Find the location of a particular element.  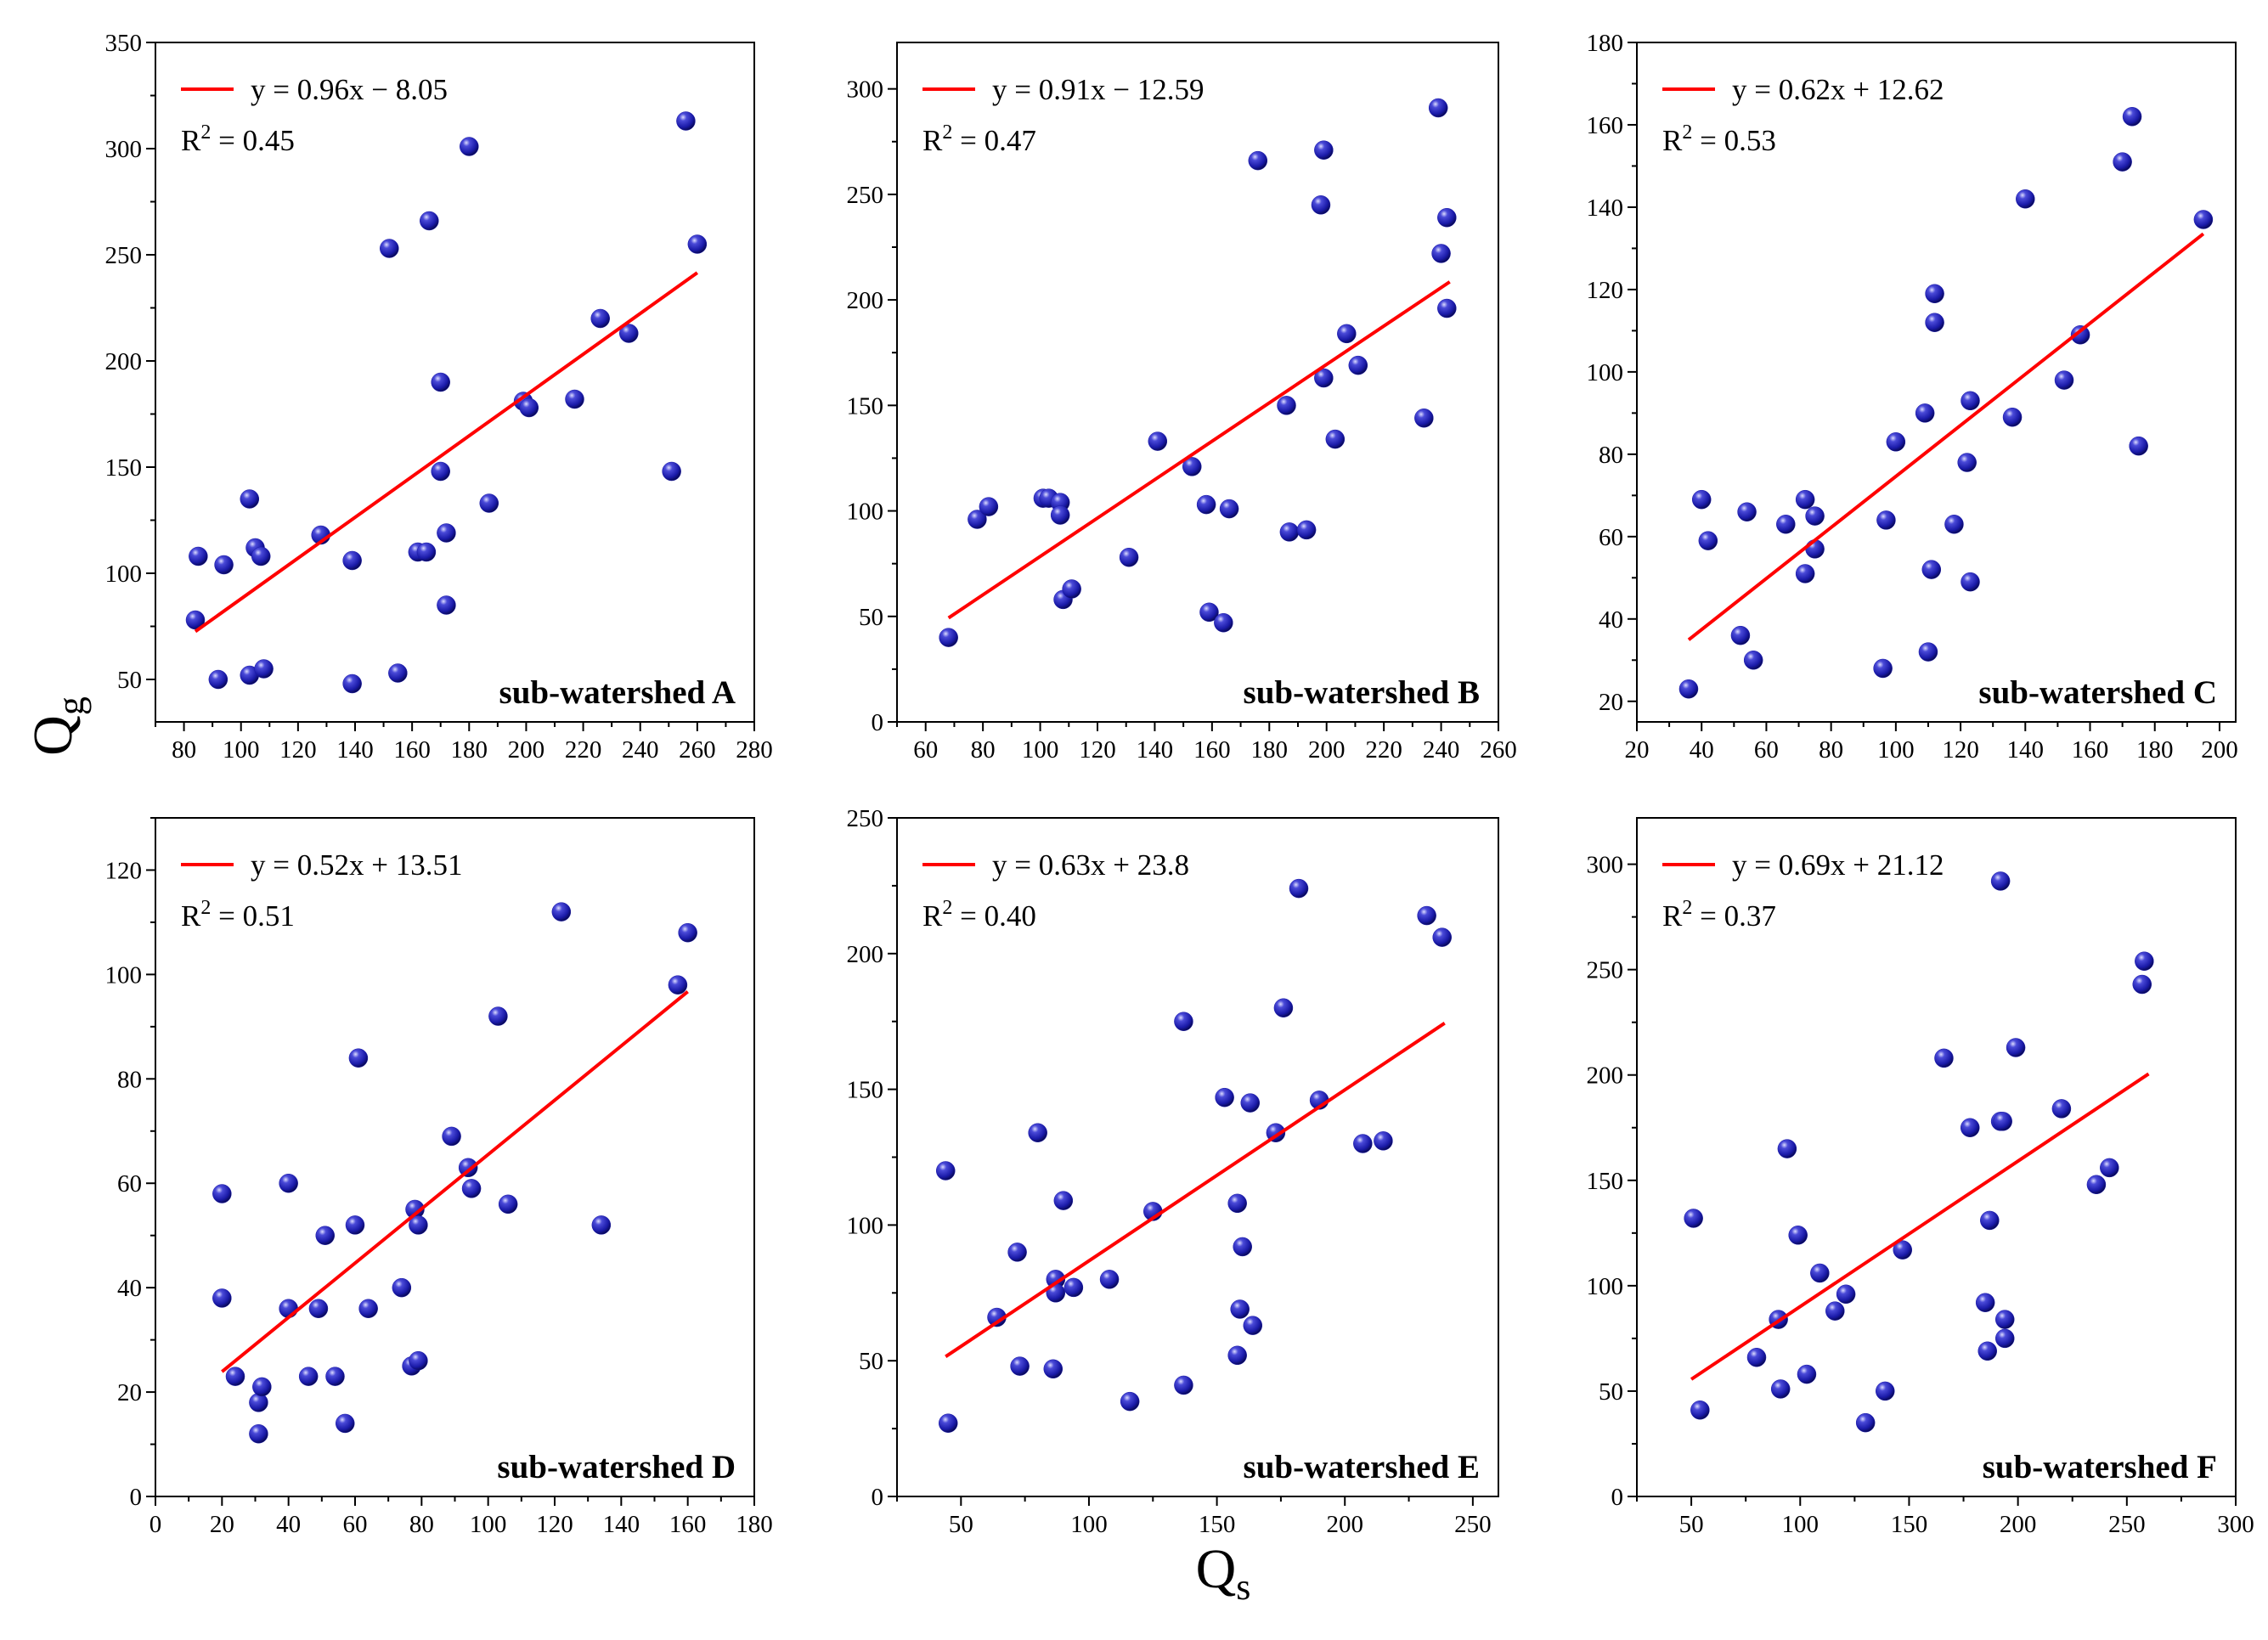

panel-label: sub-watershed E is located at coordinates (1362, 1467).